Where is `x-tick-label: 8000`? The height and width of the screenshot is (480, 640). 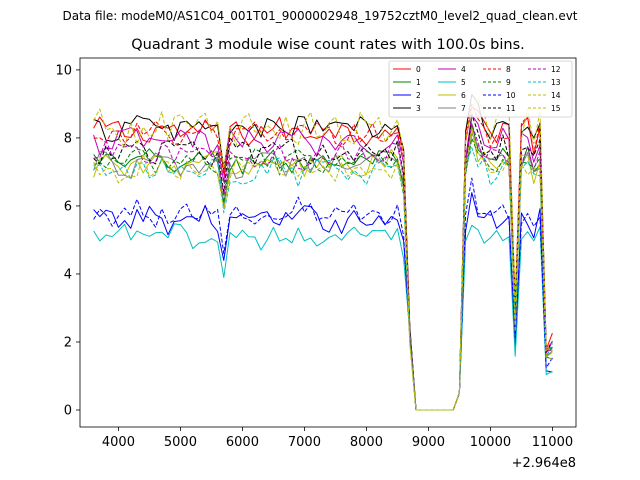 x-tick-label: 8000 is located at coordinates (366, 442).